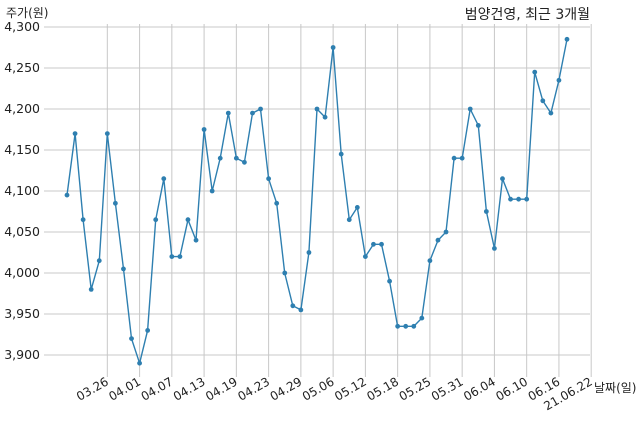  Describe the element at coordinates (22, 272) in the screenshot. I see `y-tick-label: 4,000` at that location.